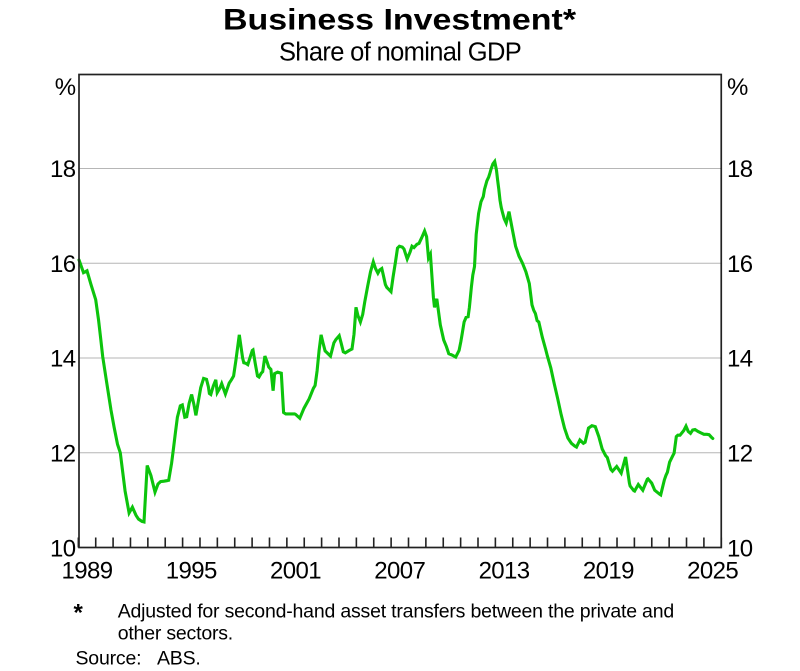 This screenshot has height=671, width=800. What do you see at coordinates (138, 659) in the screenshot?
I see `svg-text: Source: ABS.` at bounding box center [138, 659].